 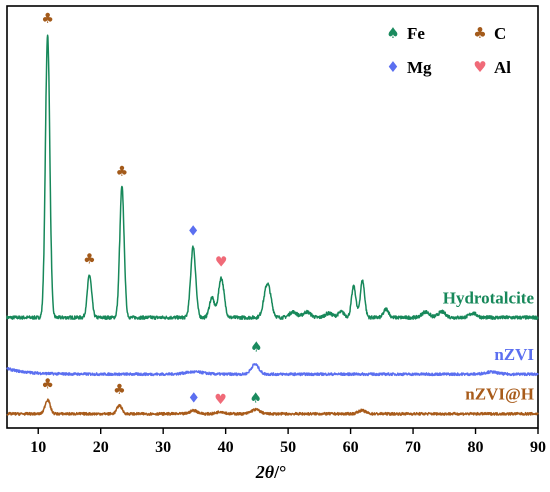 What do you see at coordinates (500, 33) in the screenshot?
I see `legend-label-c: C` at bounding box center [500, 33].